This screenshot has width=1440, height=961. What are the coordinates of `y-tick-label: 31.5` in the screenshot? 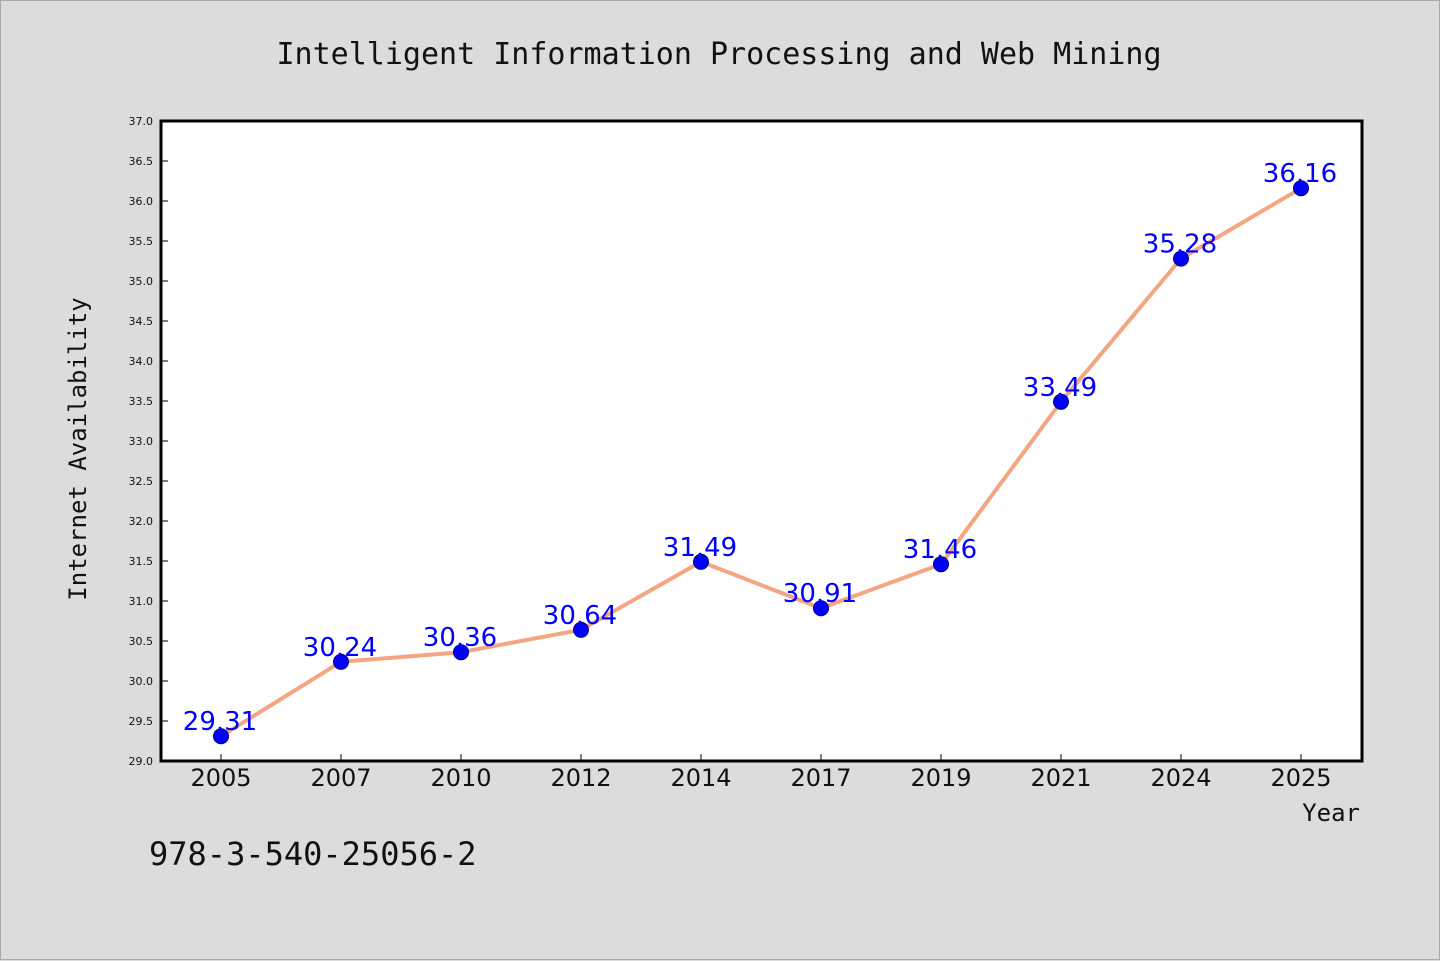 It's located at (141, 561).